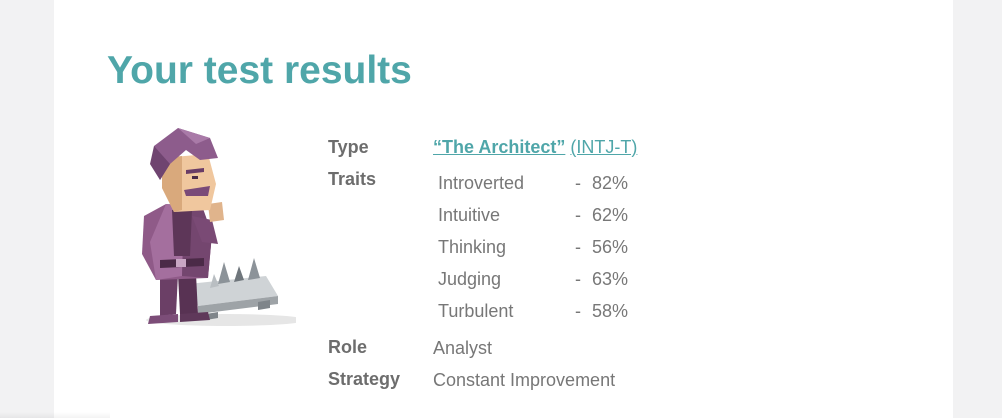 This screenshot has width=1002, height=418. Describe the element at coordinates (524, 380) in the screenshot. I see `strategy-value: Constant Improvement` at that location.